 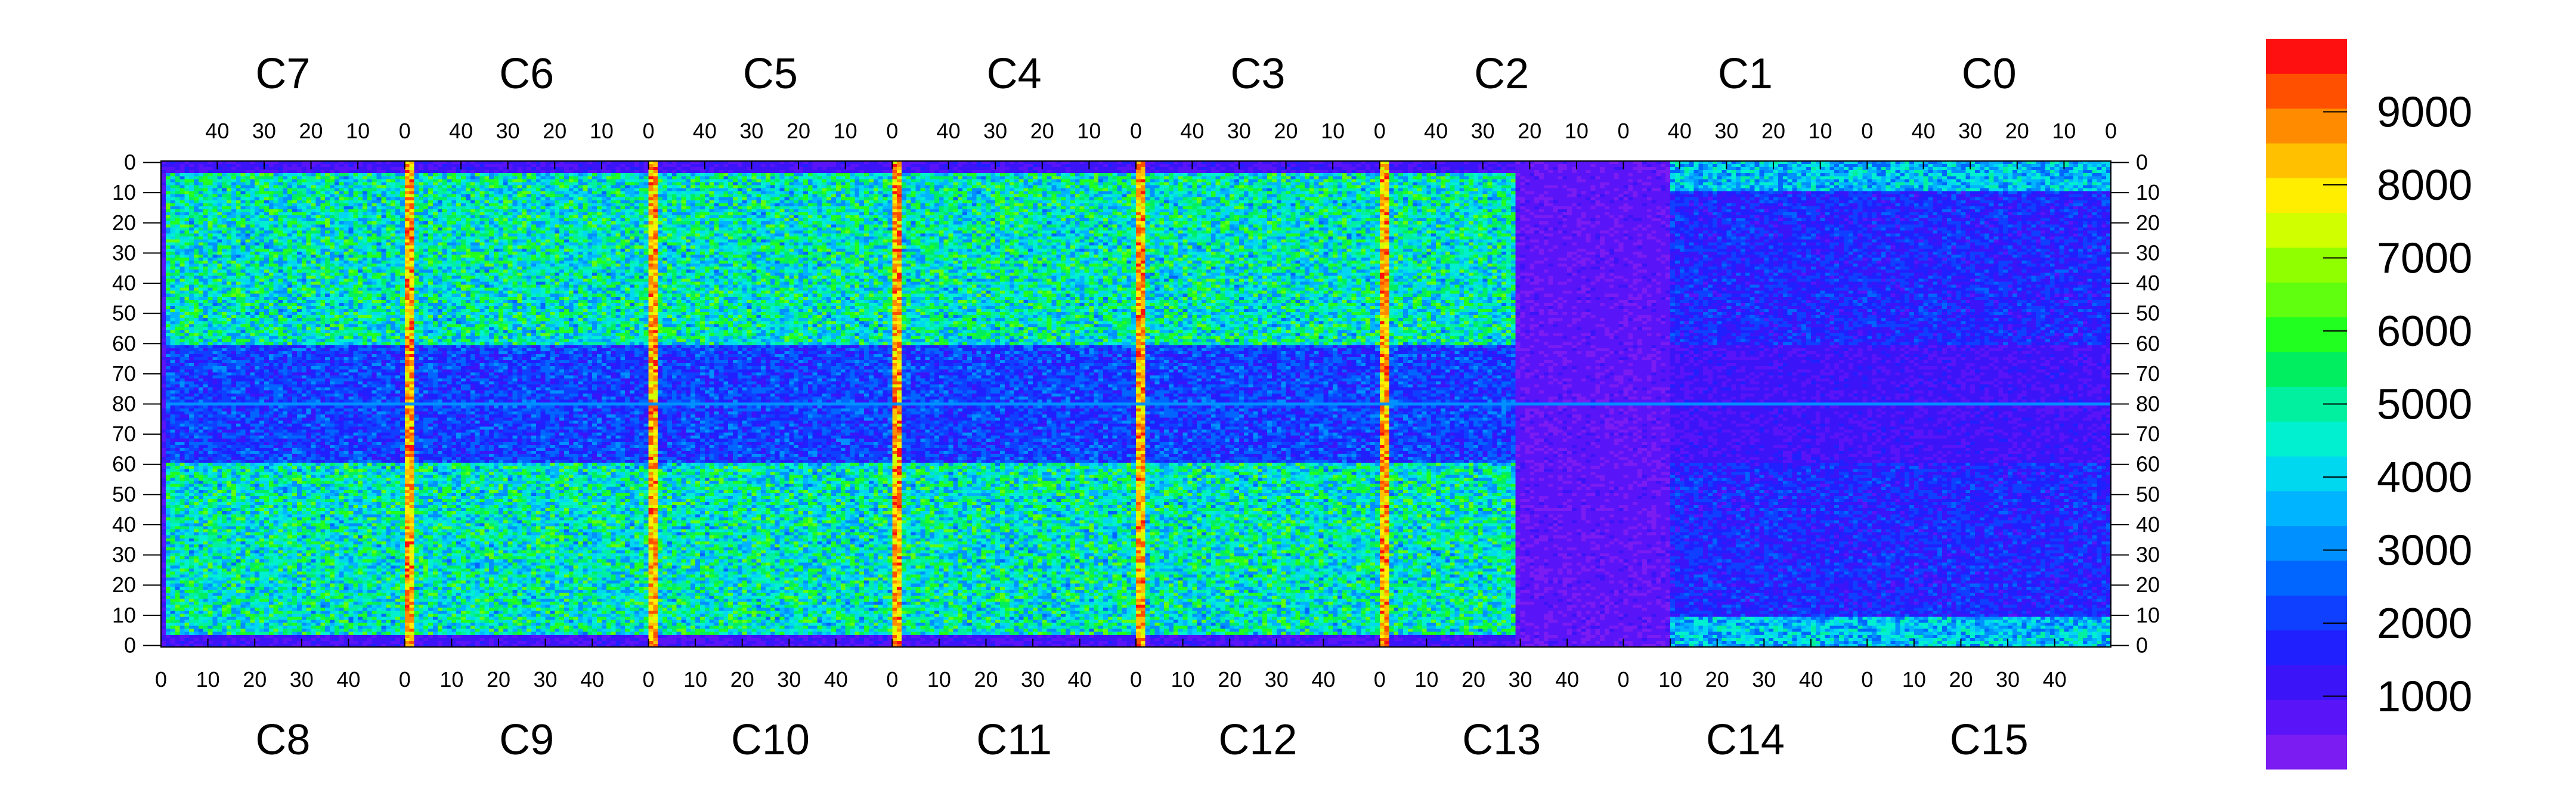 I want to click on chip-label-bottom: C8, so click(x=282, y=740).